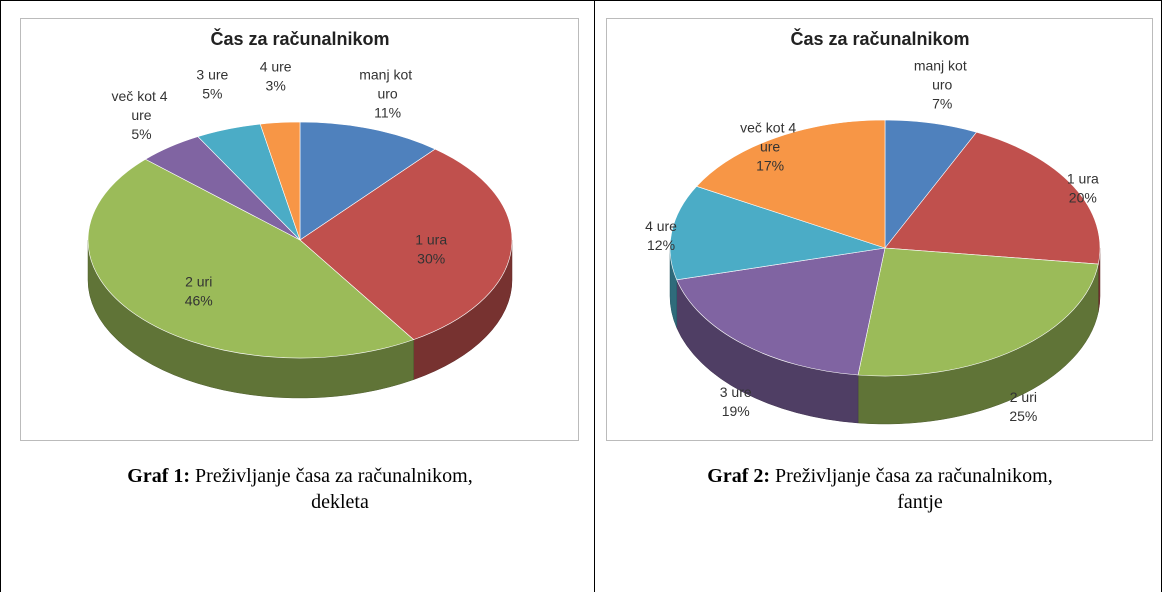  What do you see at coordinates (942, 104) in the screenshot?
I see `data-label-value: 7%` at bounding box center [942, 104].